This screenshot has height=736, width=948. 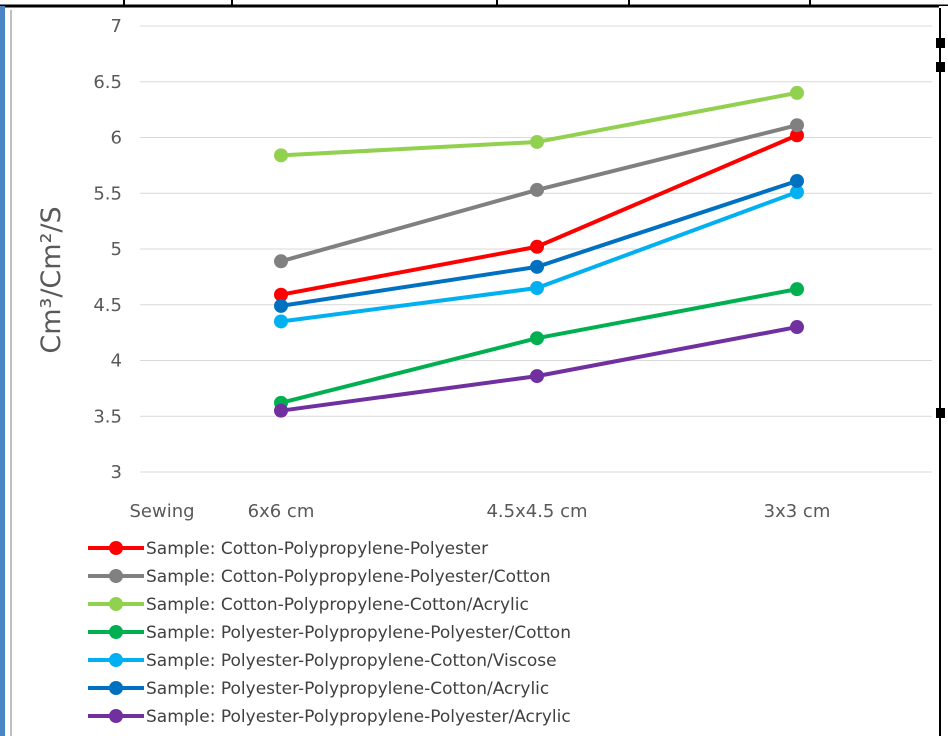 What do you see at coordinates (107, 305) in the screenshot?
I see `y-tick-label: 4.5` at bounding box center [107, 305].